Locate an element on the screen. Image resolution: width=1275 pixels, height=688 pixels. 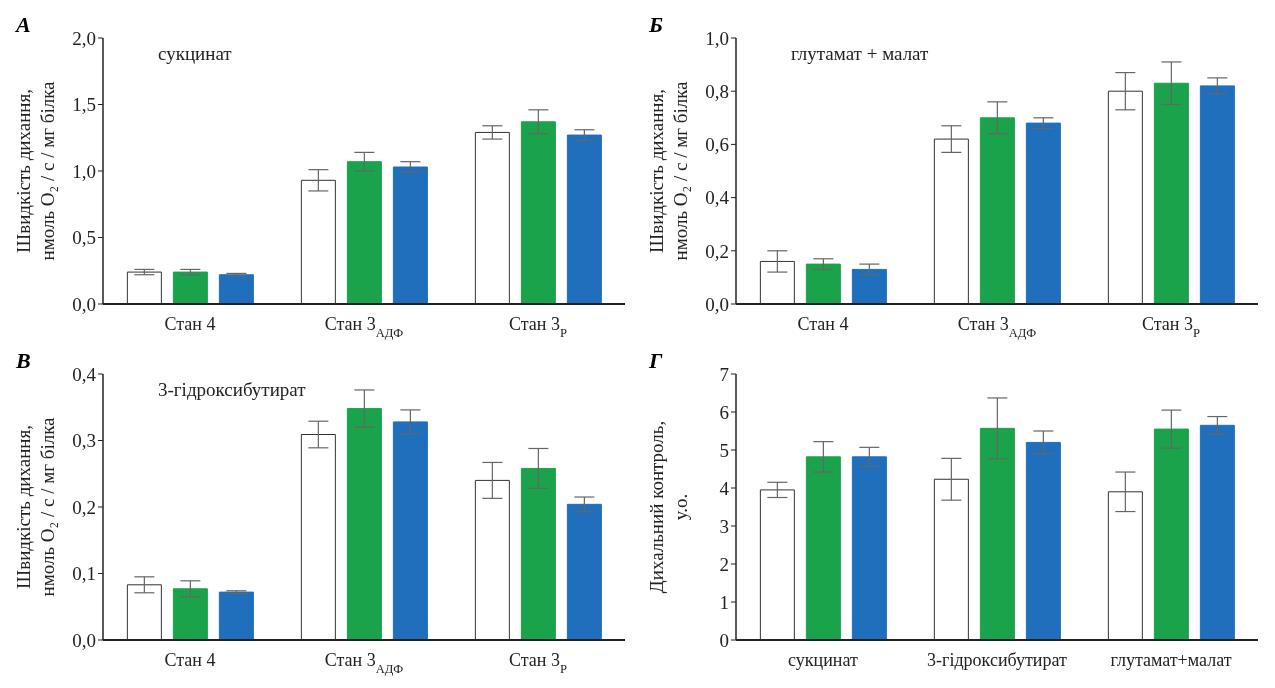
chart-title: Б is located at coordinates (656, 25).